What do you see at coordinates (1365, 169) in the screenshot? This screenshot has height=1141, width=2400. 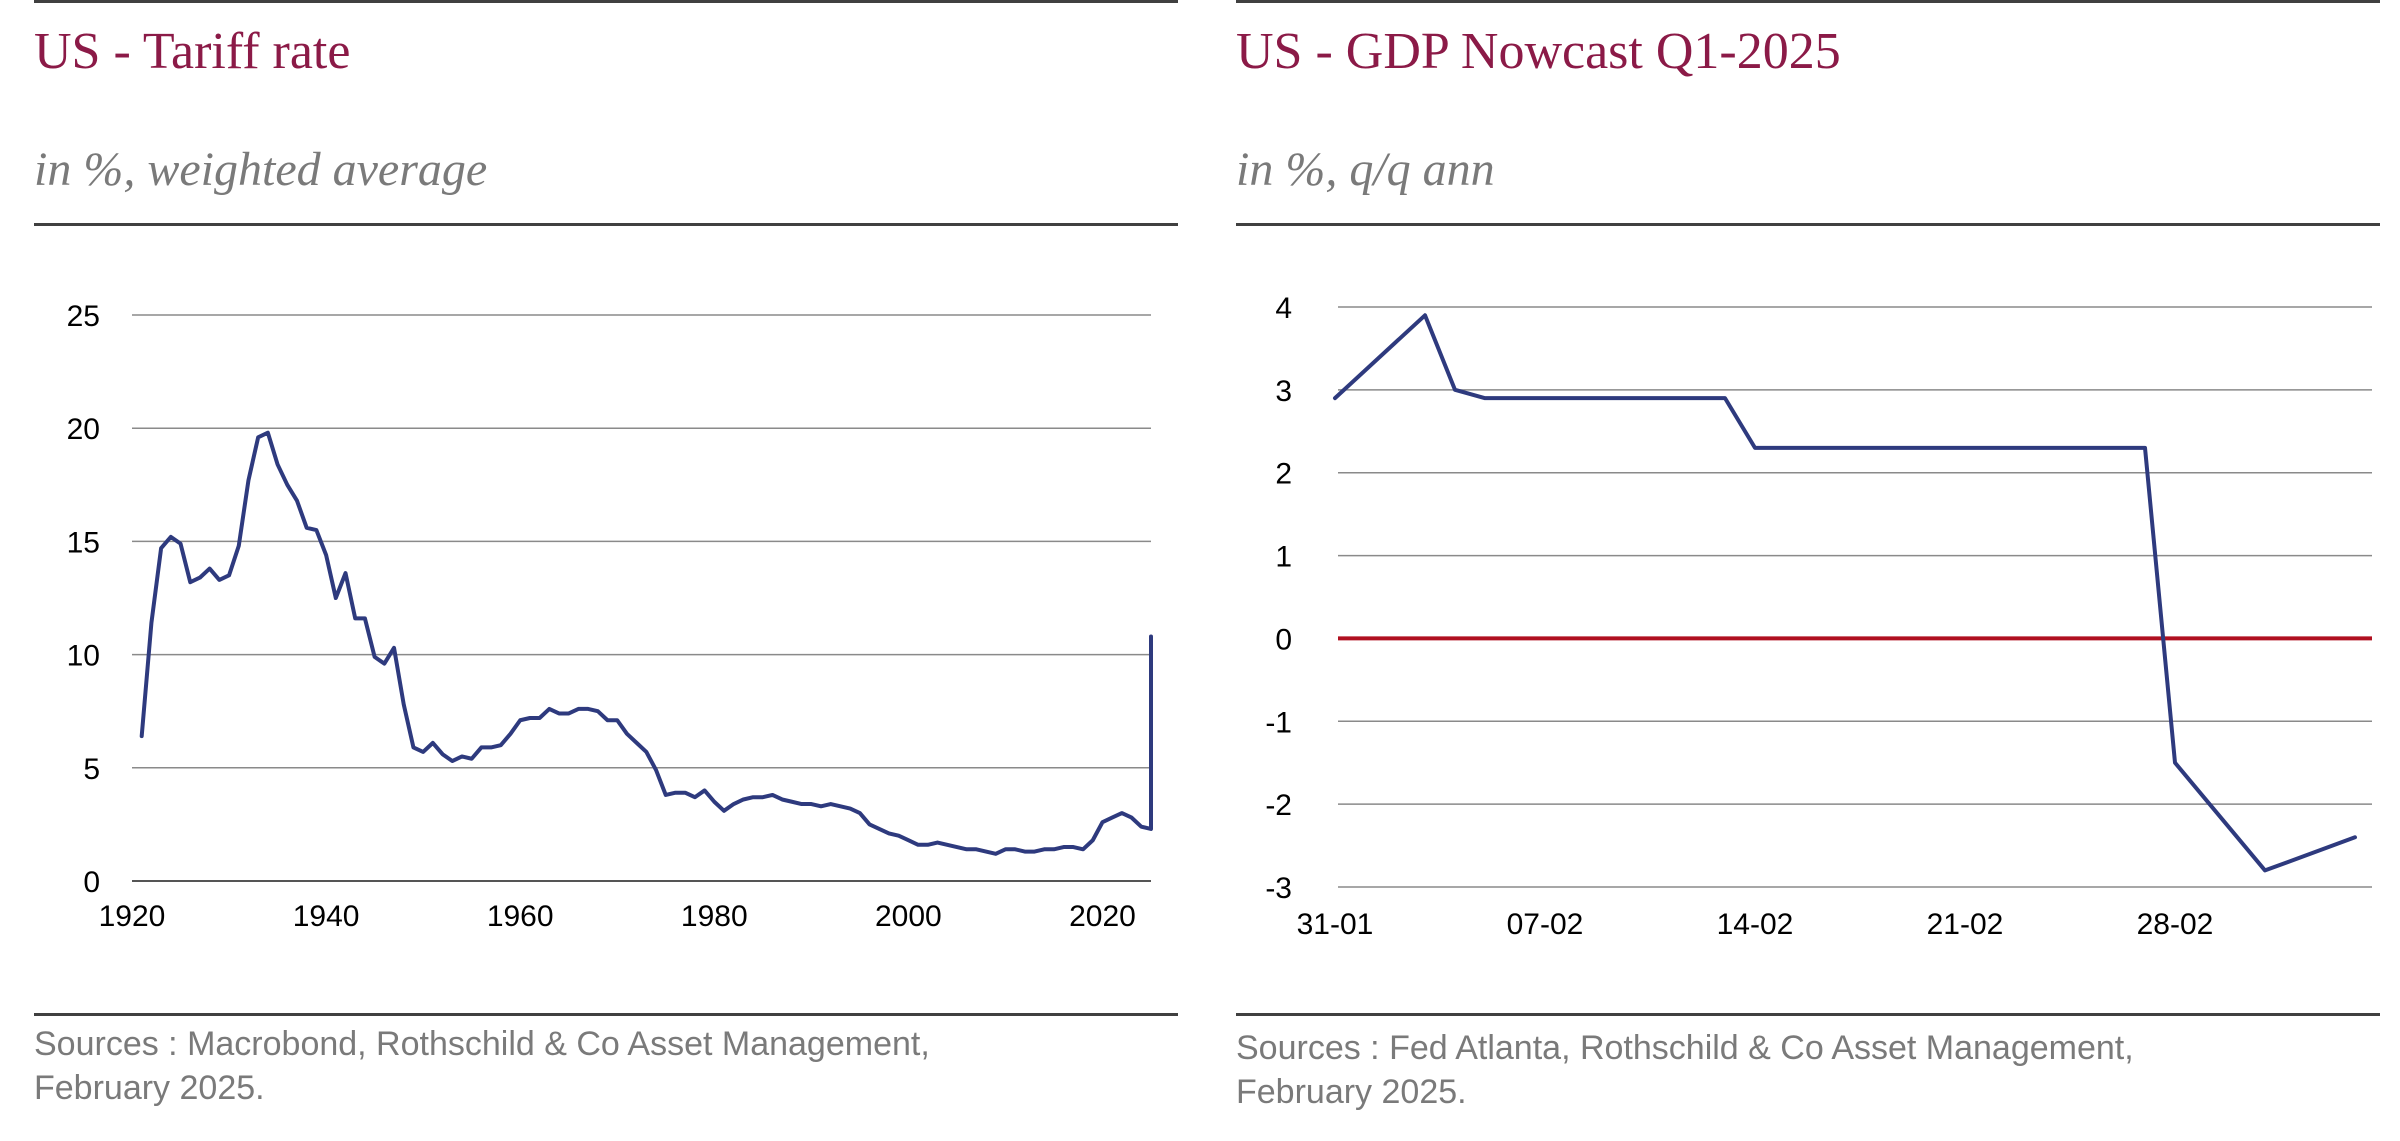 I see `chart-subtitle: in %, q/q ann` at bounding box center [1365, 169].